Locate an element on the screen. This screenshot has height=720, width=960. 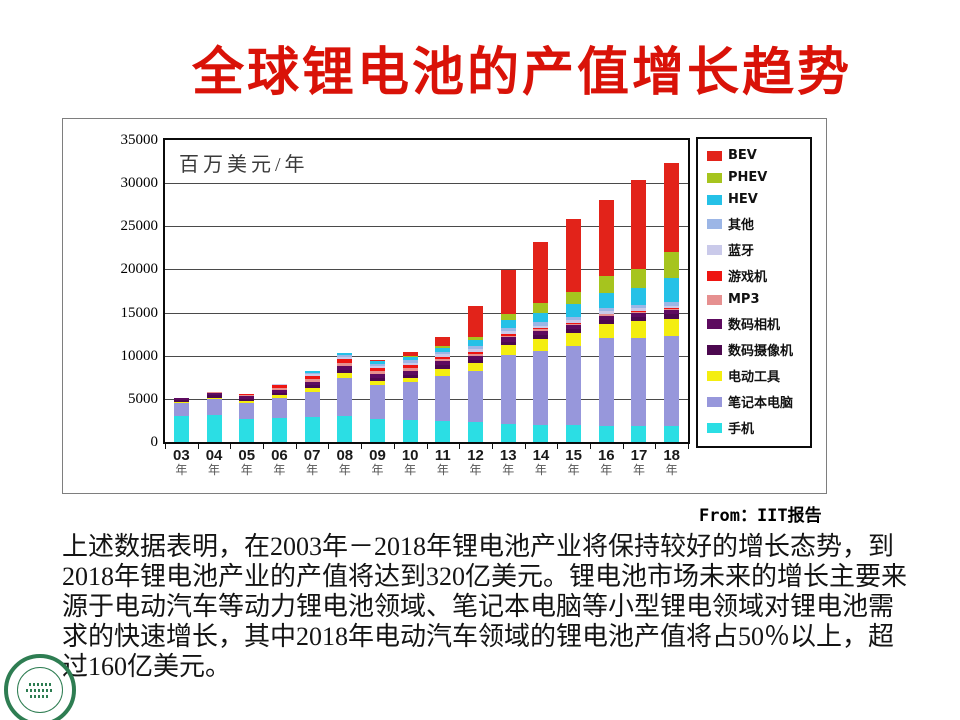
x-tick-year: 11 is located at coordinates (442, 455).